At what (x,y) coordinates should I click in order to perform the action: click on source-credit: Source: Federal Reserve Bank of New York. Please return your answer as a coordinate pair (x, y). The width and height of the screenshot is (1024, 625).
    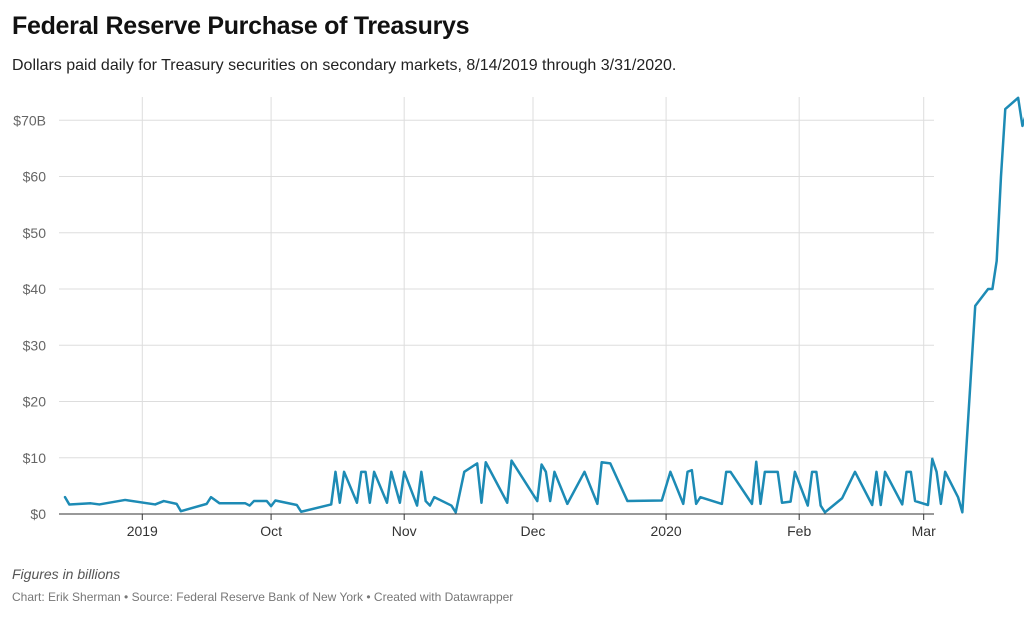
    Looking at the image, I should click on (247, 597).